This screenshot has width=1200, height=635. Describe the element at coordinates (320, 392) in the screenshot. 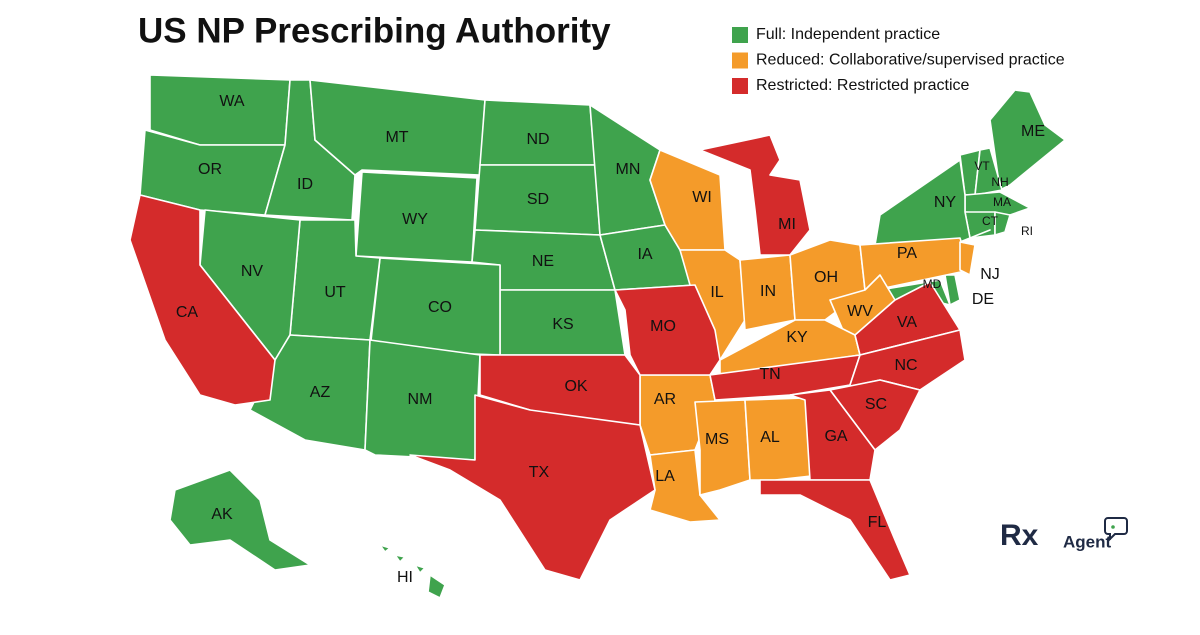

I see `state-label: AZ` at that location.